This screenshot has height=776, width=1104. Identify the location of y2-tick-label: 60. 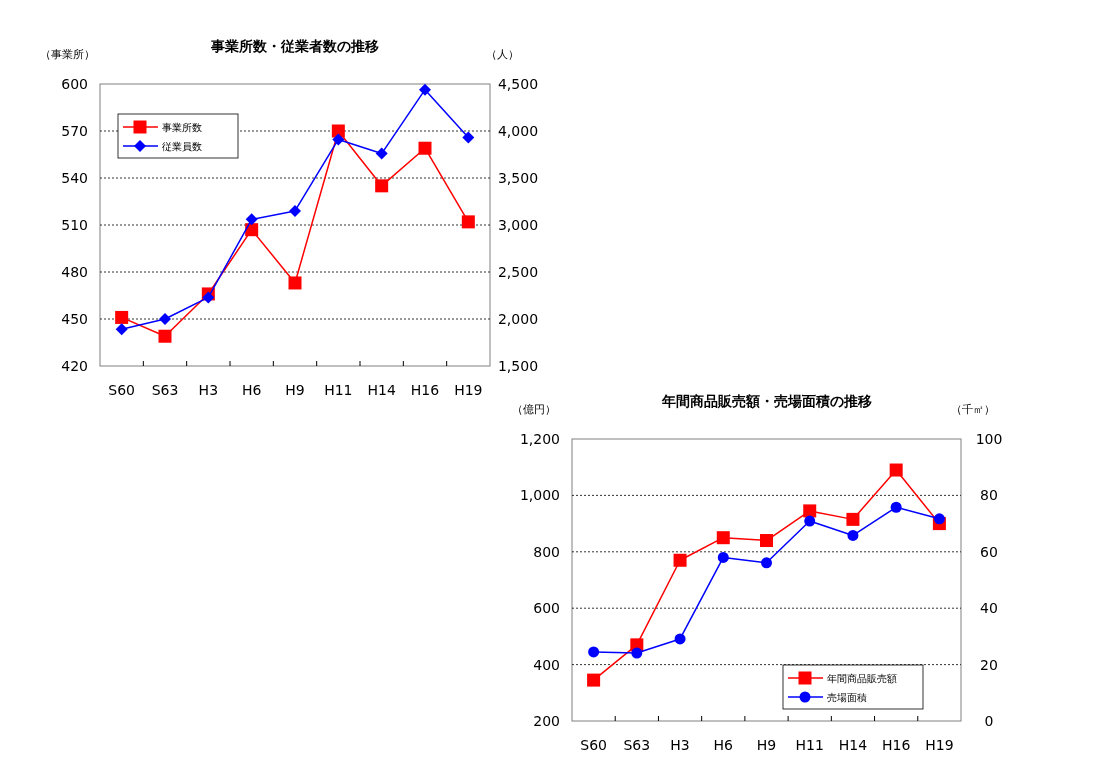
(989, 551).